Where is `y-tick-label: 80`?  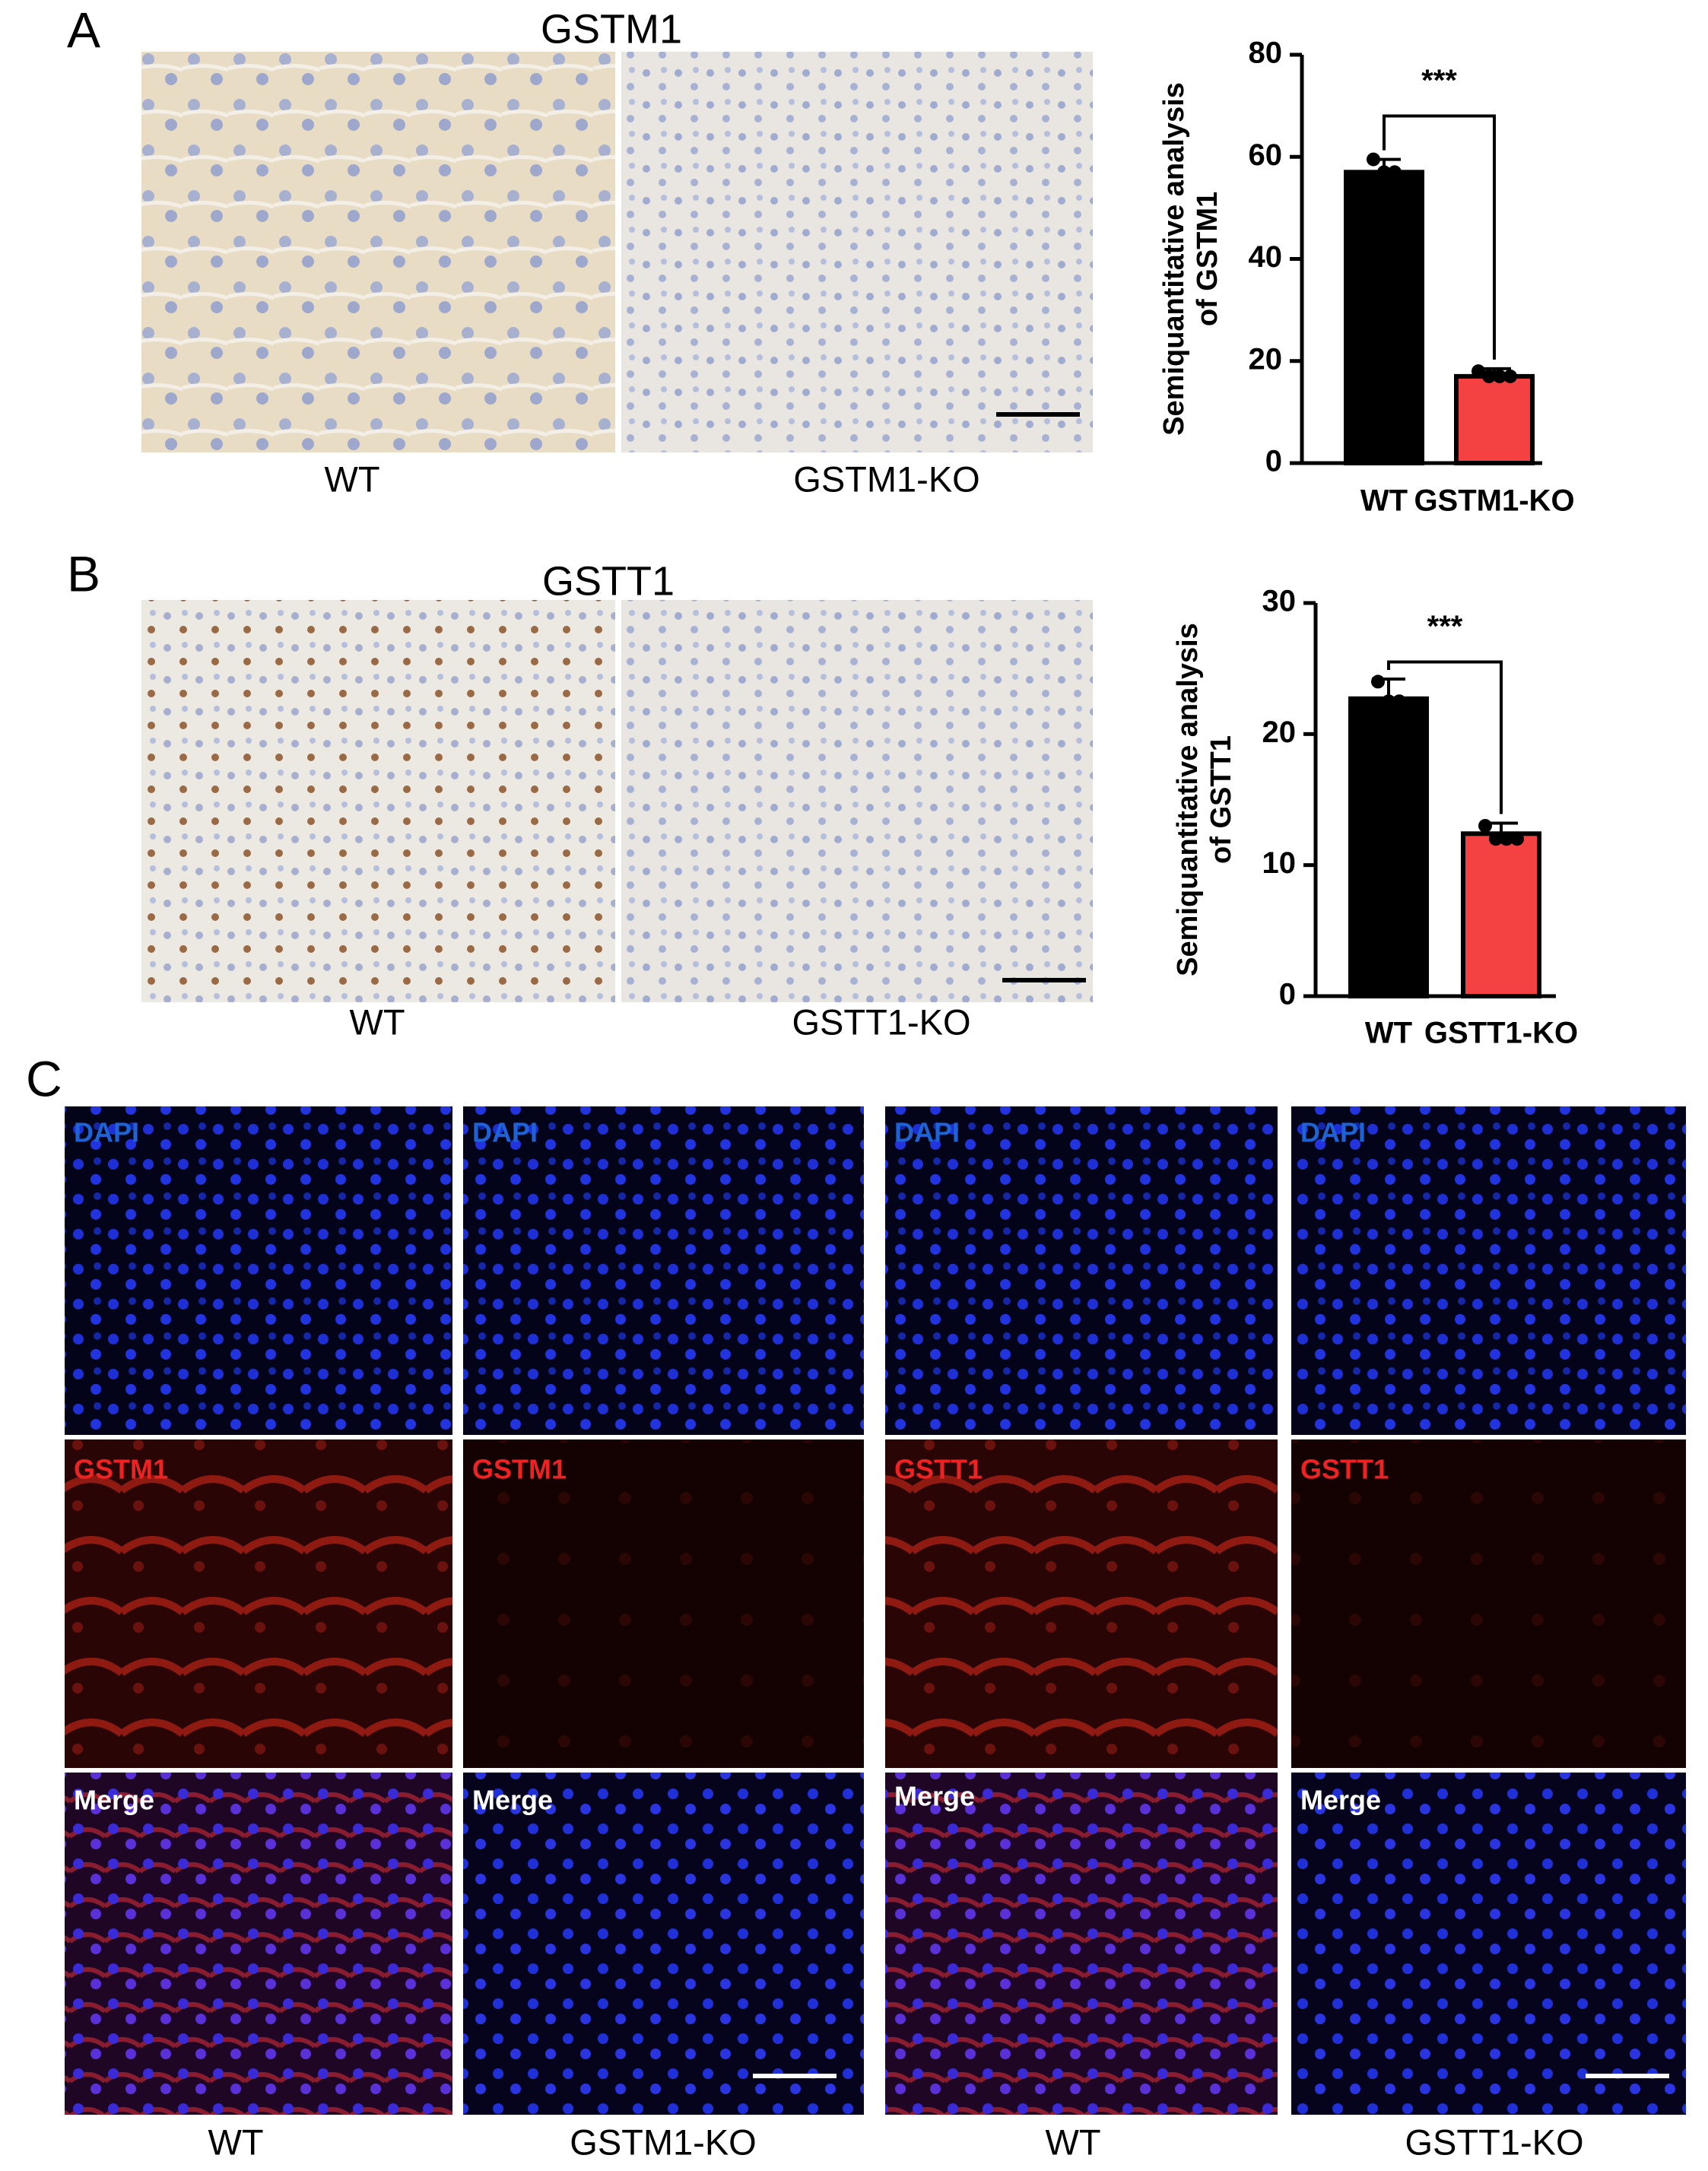
y-tick-label: 80 is located at coordinates (1266, 53).